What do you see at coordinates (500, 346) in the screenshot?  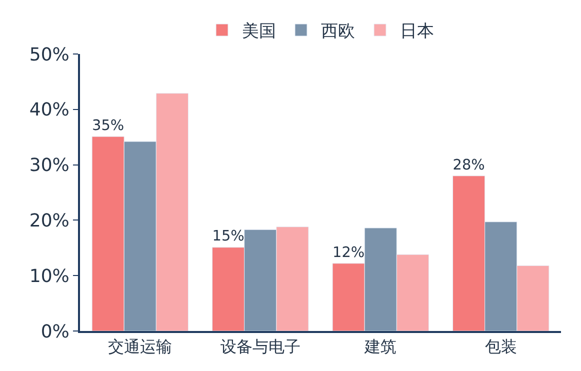 I see `x-tick-label: 包装` at bounding box center [500, 346].